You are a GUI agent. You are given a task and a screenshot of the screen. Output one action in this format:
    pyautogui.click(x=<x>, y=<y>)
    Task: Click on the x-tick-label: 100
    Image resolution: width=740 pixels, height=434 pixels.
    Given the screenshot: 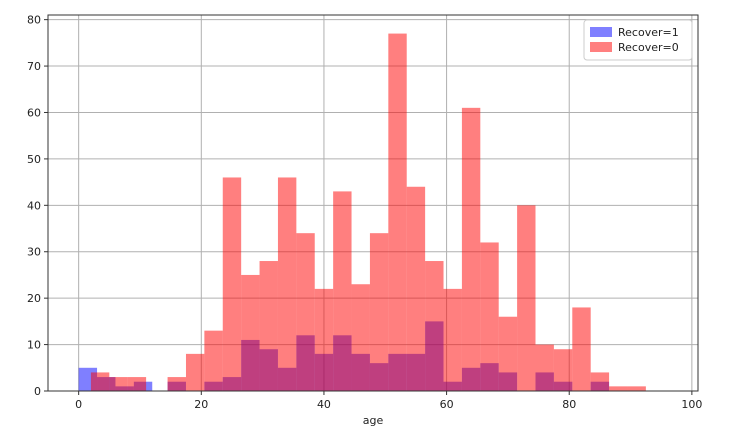 What is the action you would take?
    pyautogui.click(x=691, y=404)
    